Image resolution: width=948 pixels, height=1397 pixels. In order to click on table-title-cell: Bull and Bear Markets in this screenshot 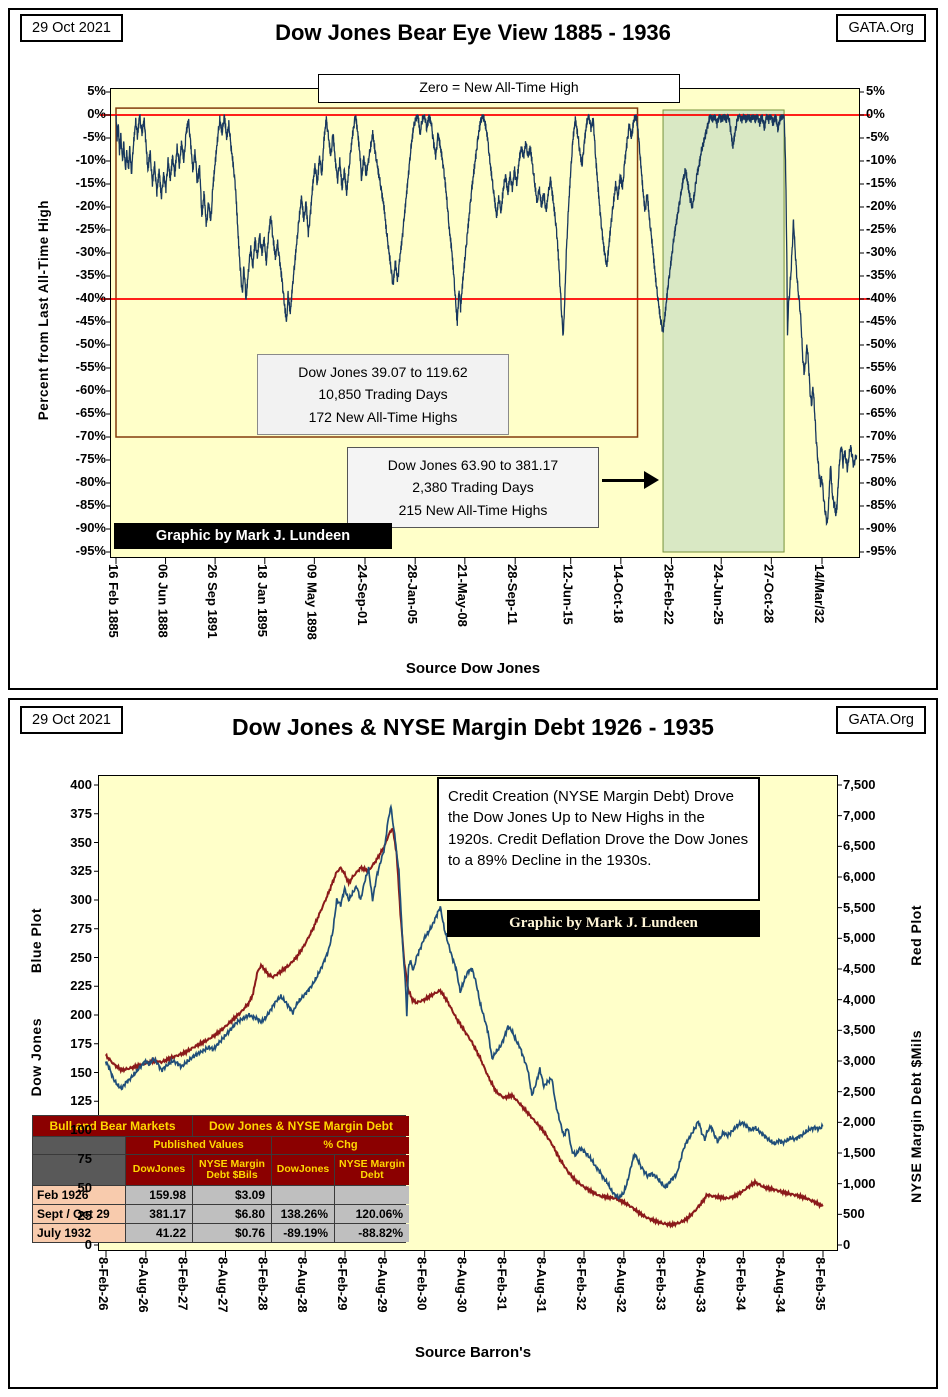, I will do `click(112, 1126)`.